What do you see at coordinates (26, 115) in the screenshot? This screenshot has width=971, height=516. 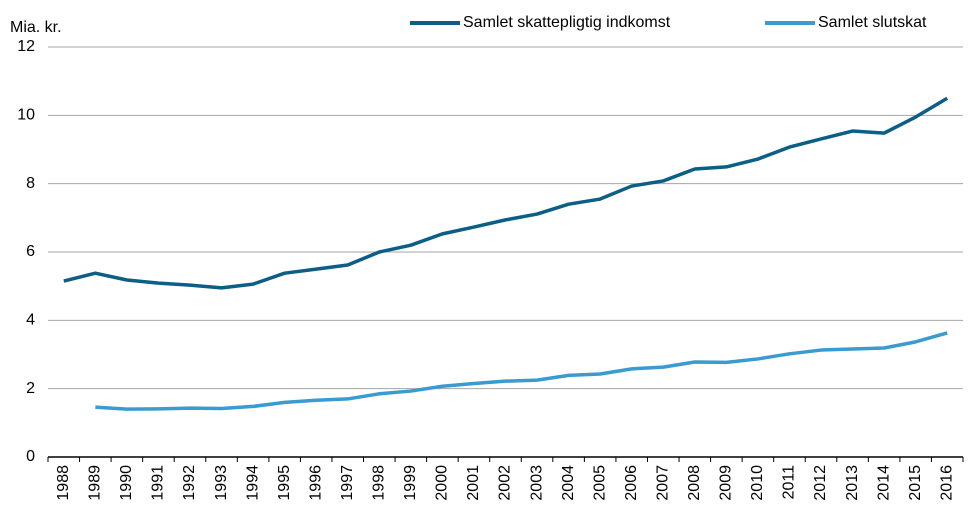 I see `y-tick-label: 10` at bounding box center [26, 115].